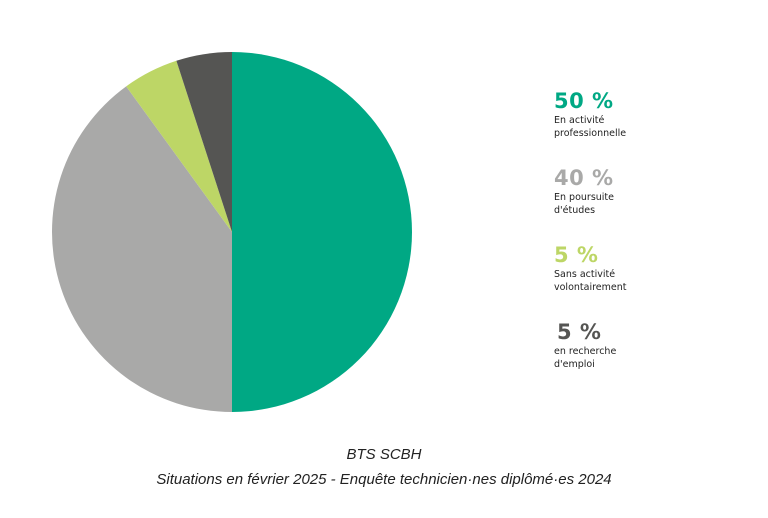  I want to click on legend-label: En activité professionnelle, so click(590, 127).